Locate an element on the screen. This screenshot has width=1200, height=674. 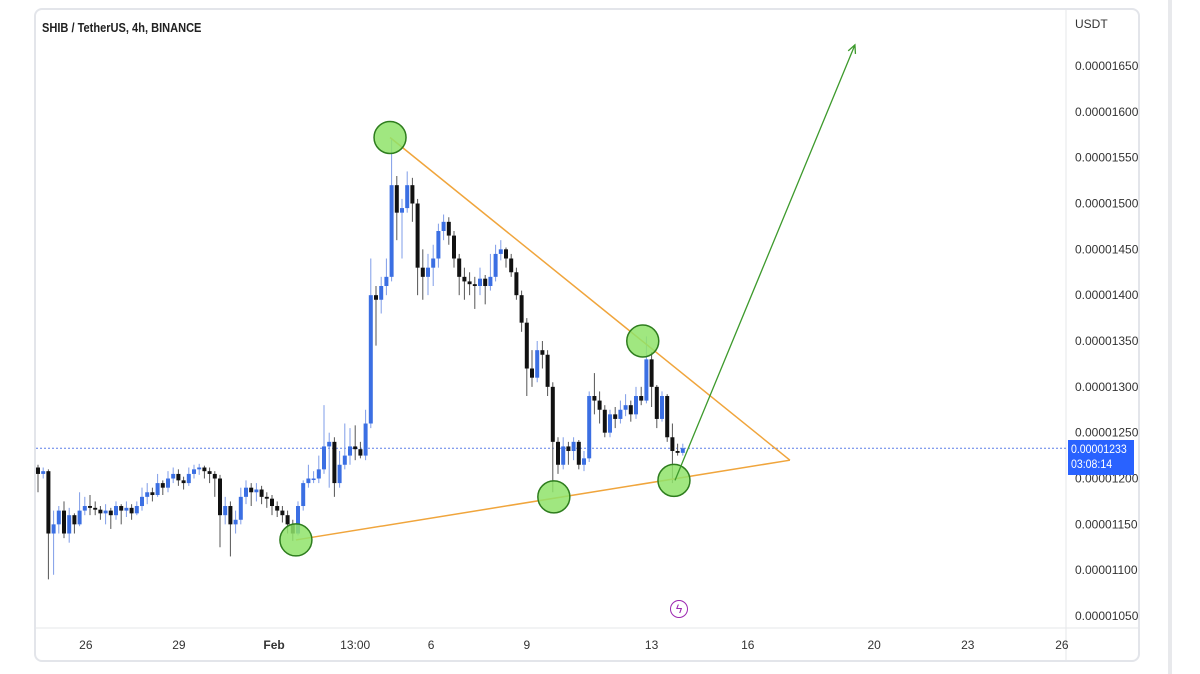
price-tick-label: 0.00001150 is located at coordinates (1106, 524).